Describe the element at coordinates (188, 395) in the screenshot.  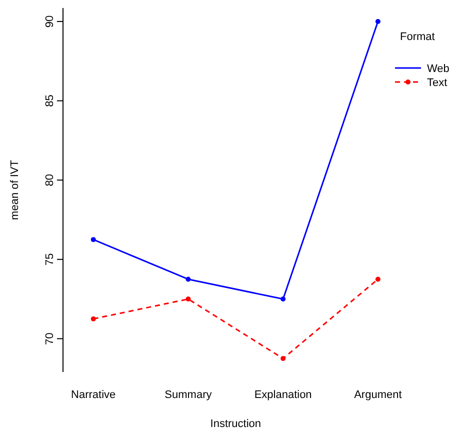
I see `x-tick-label: Summary` at that location.